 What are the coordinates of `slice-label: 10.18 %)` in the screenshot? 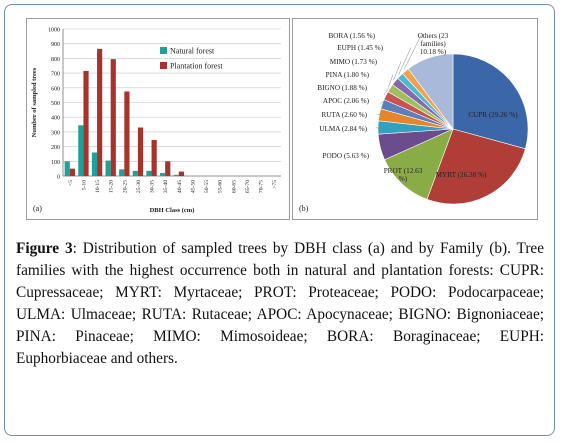 It's located at (433, 52).